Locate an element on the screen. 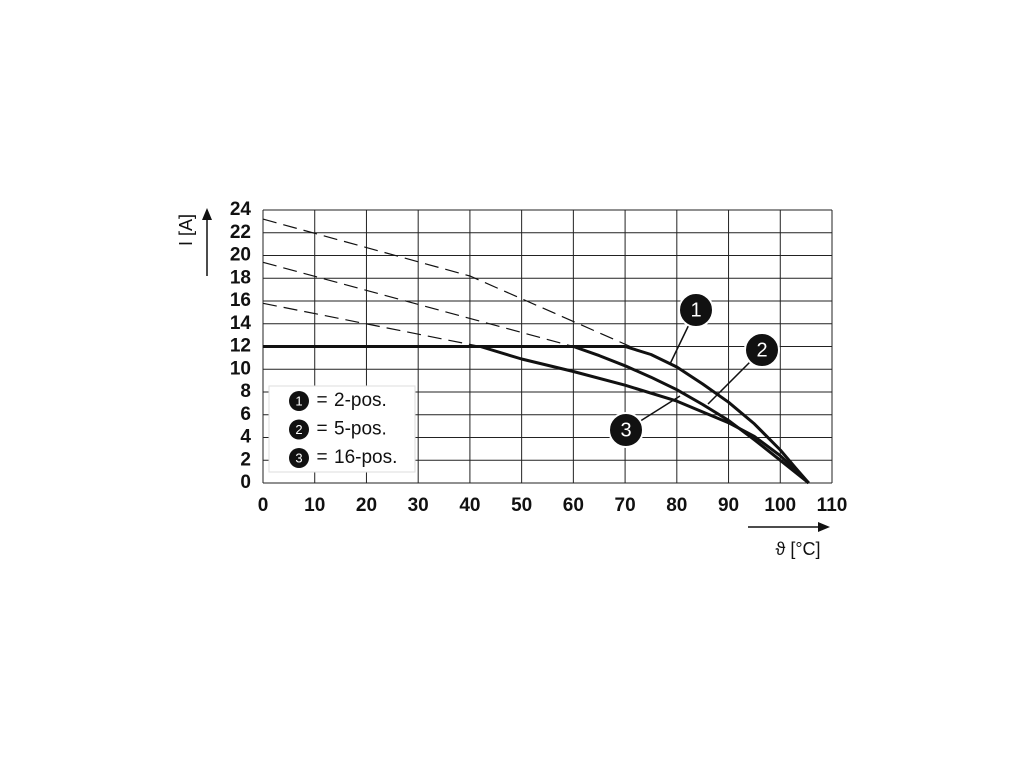 The image size is (1020, 765). legend-label: 5-pos. is located at coordinates (360, 429).